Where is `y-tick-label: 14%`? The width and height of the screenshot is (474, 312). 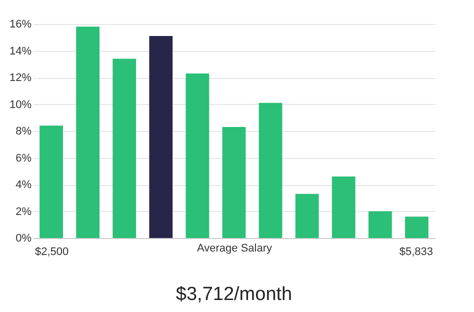 y-tick-label: 14% is located at coordinates (20, 51).